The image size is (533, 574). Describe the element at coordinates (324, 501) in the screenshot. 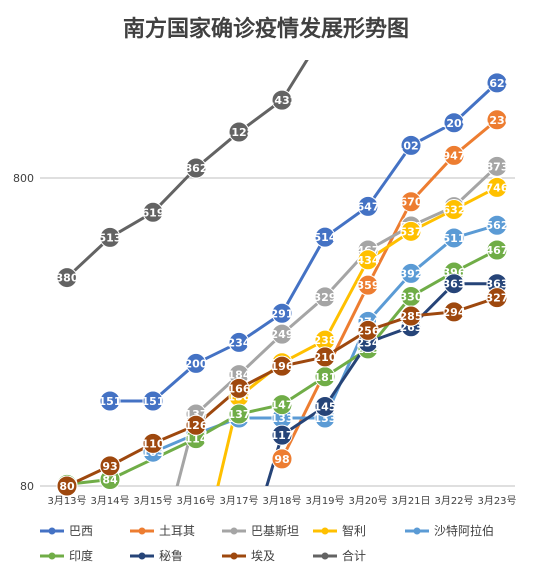

I see `x-tick-label: 3月19号` at that location.